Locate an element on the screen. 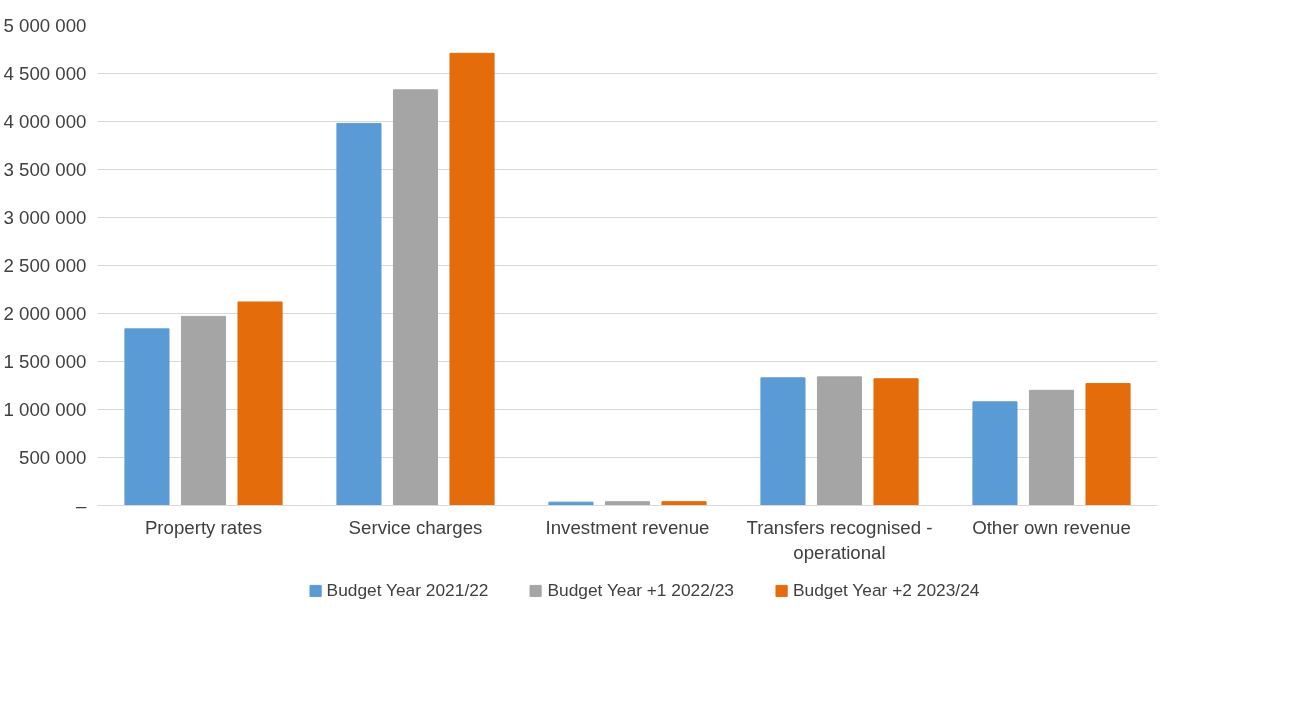 This screenshot has height=711, width=1289. x-tick-label: Property rates is located at coordinates (203, 527).